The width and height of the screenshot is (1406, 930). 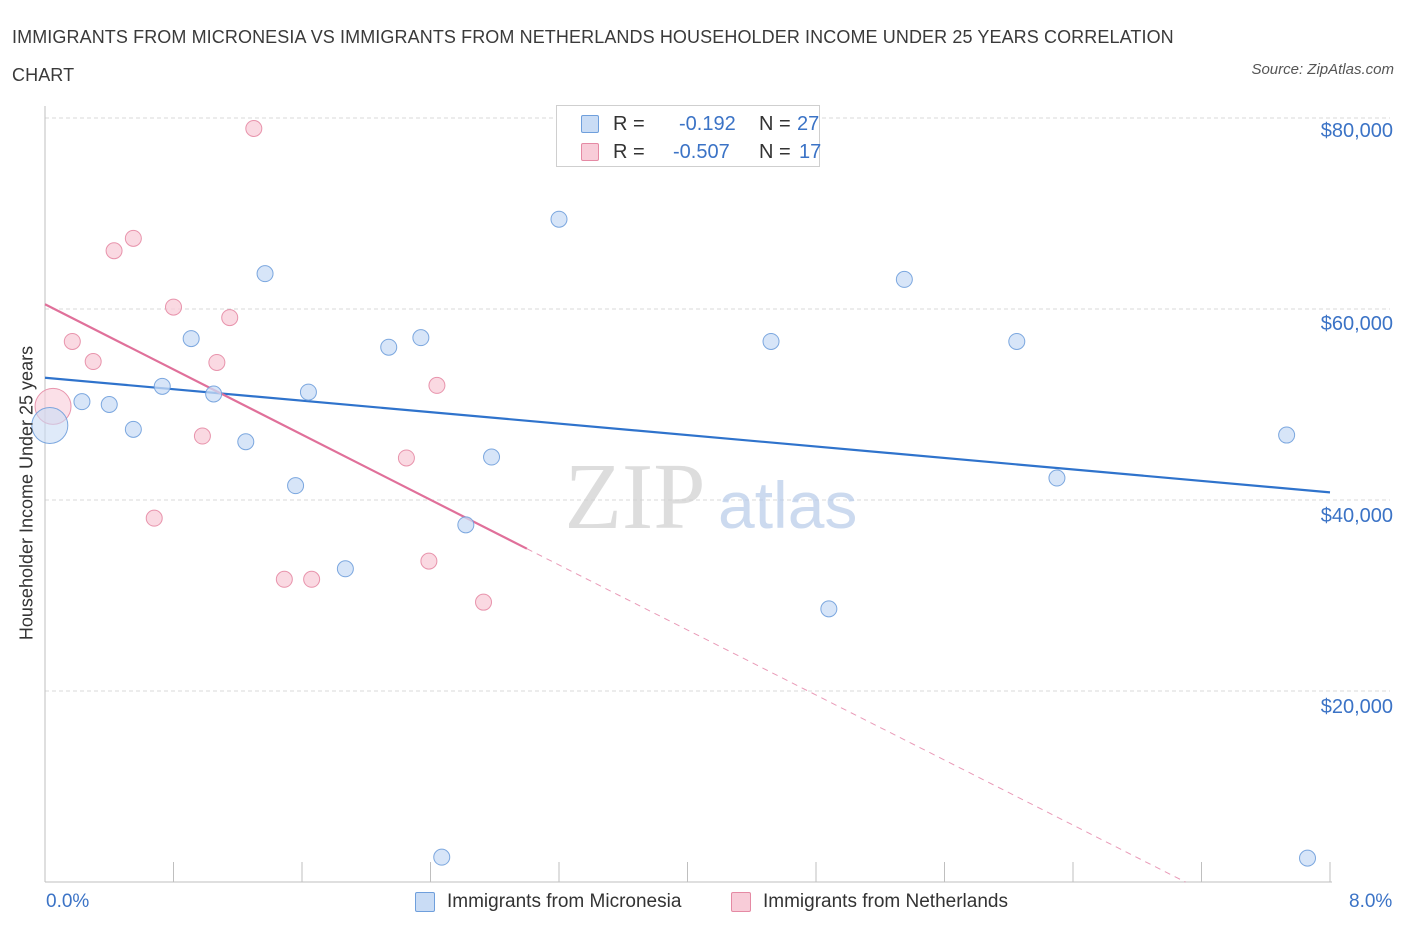 What do you see at coordinates (68, 901) in the screenshot?
I see `x-tick-label-min: 0.0%` at bounding box center [68, 901].